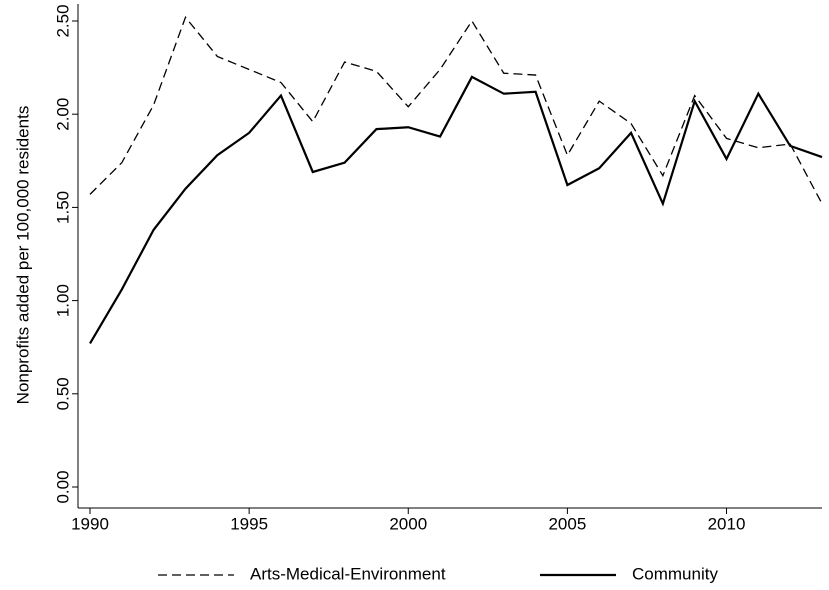 This screenshot has width=829, height=590. I want to click on x-tick-label: 2005, so click(567, 523).